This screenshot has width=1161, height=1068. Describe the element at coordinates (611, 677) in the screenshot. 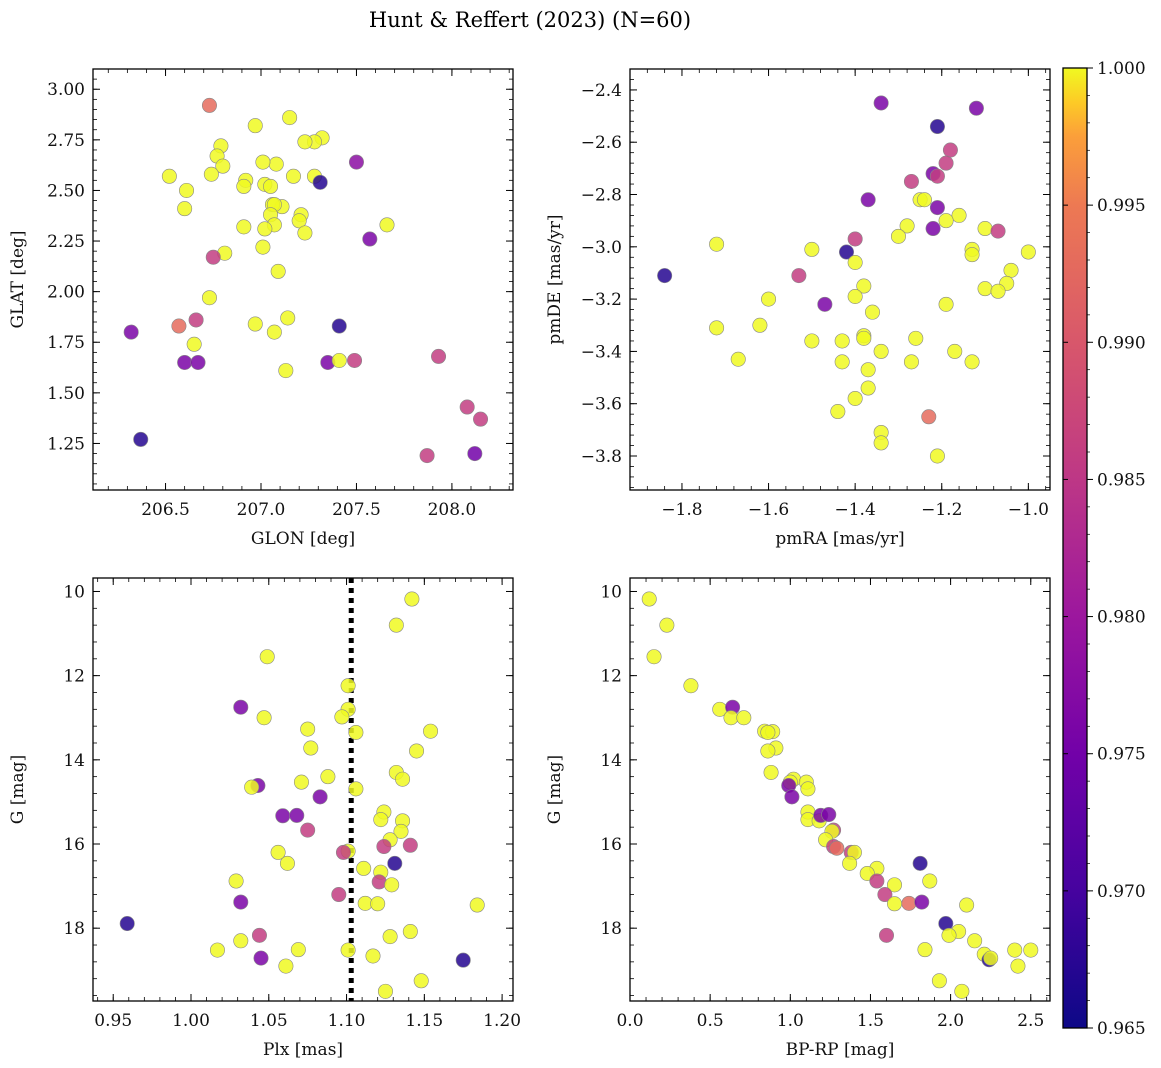

I see `y-tick-label: 12` at that location.